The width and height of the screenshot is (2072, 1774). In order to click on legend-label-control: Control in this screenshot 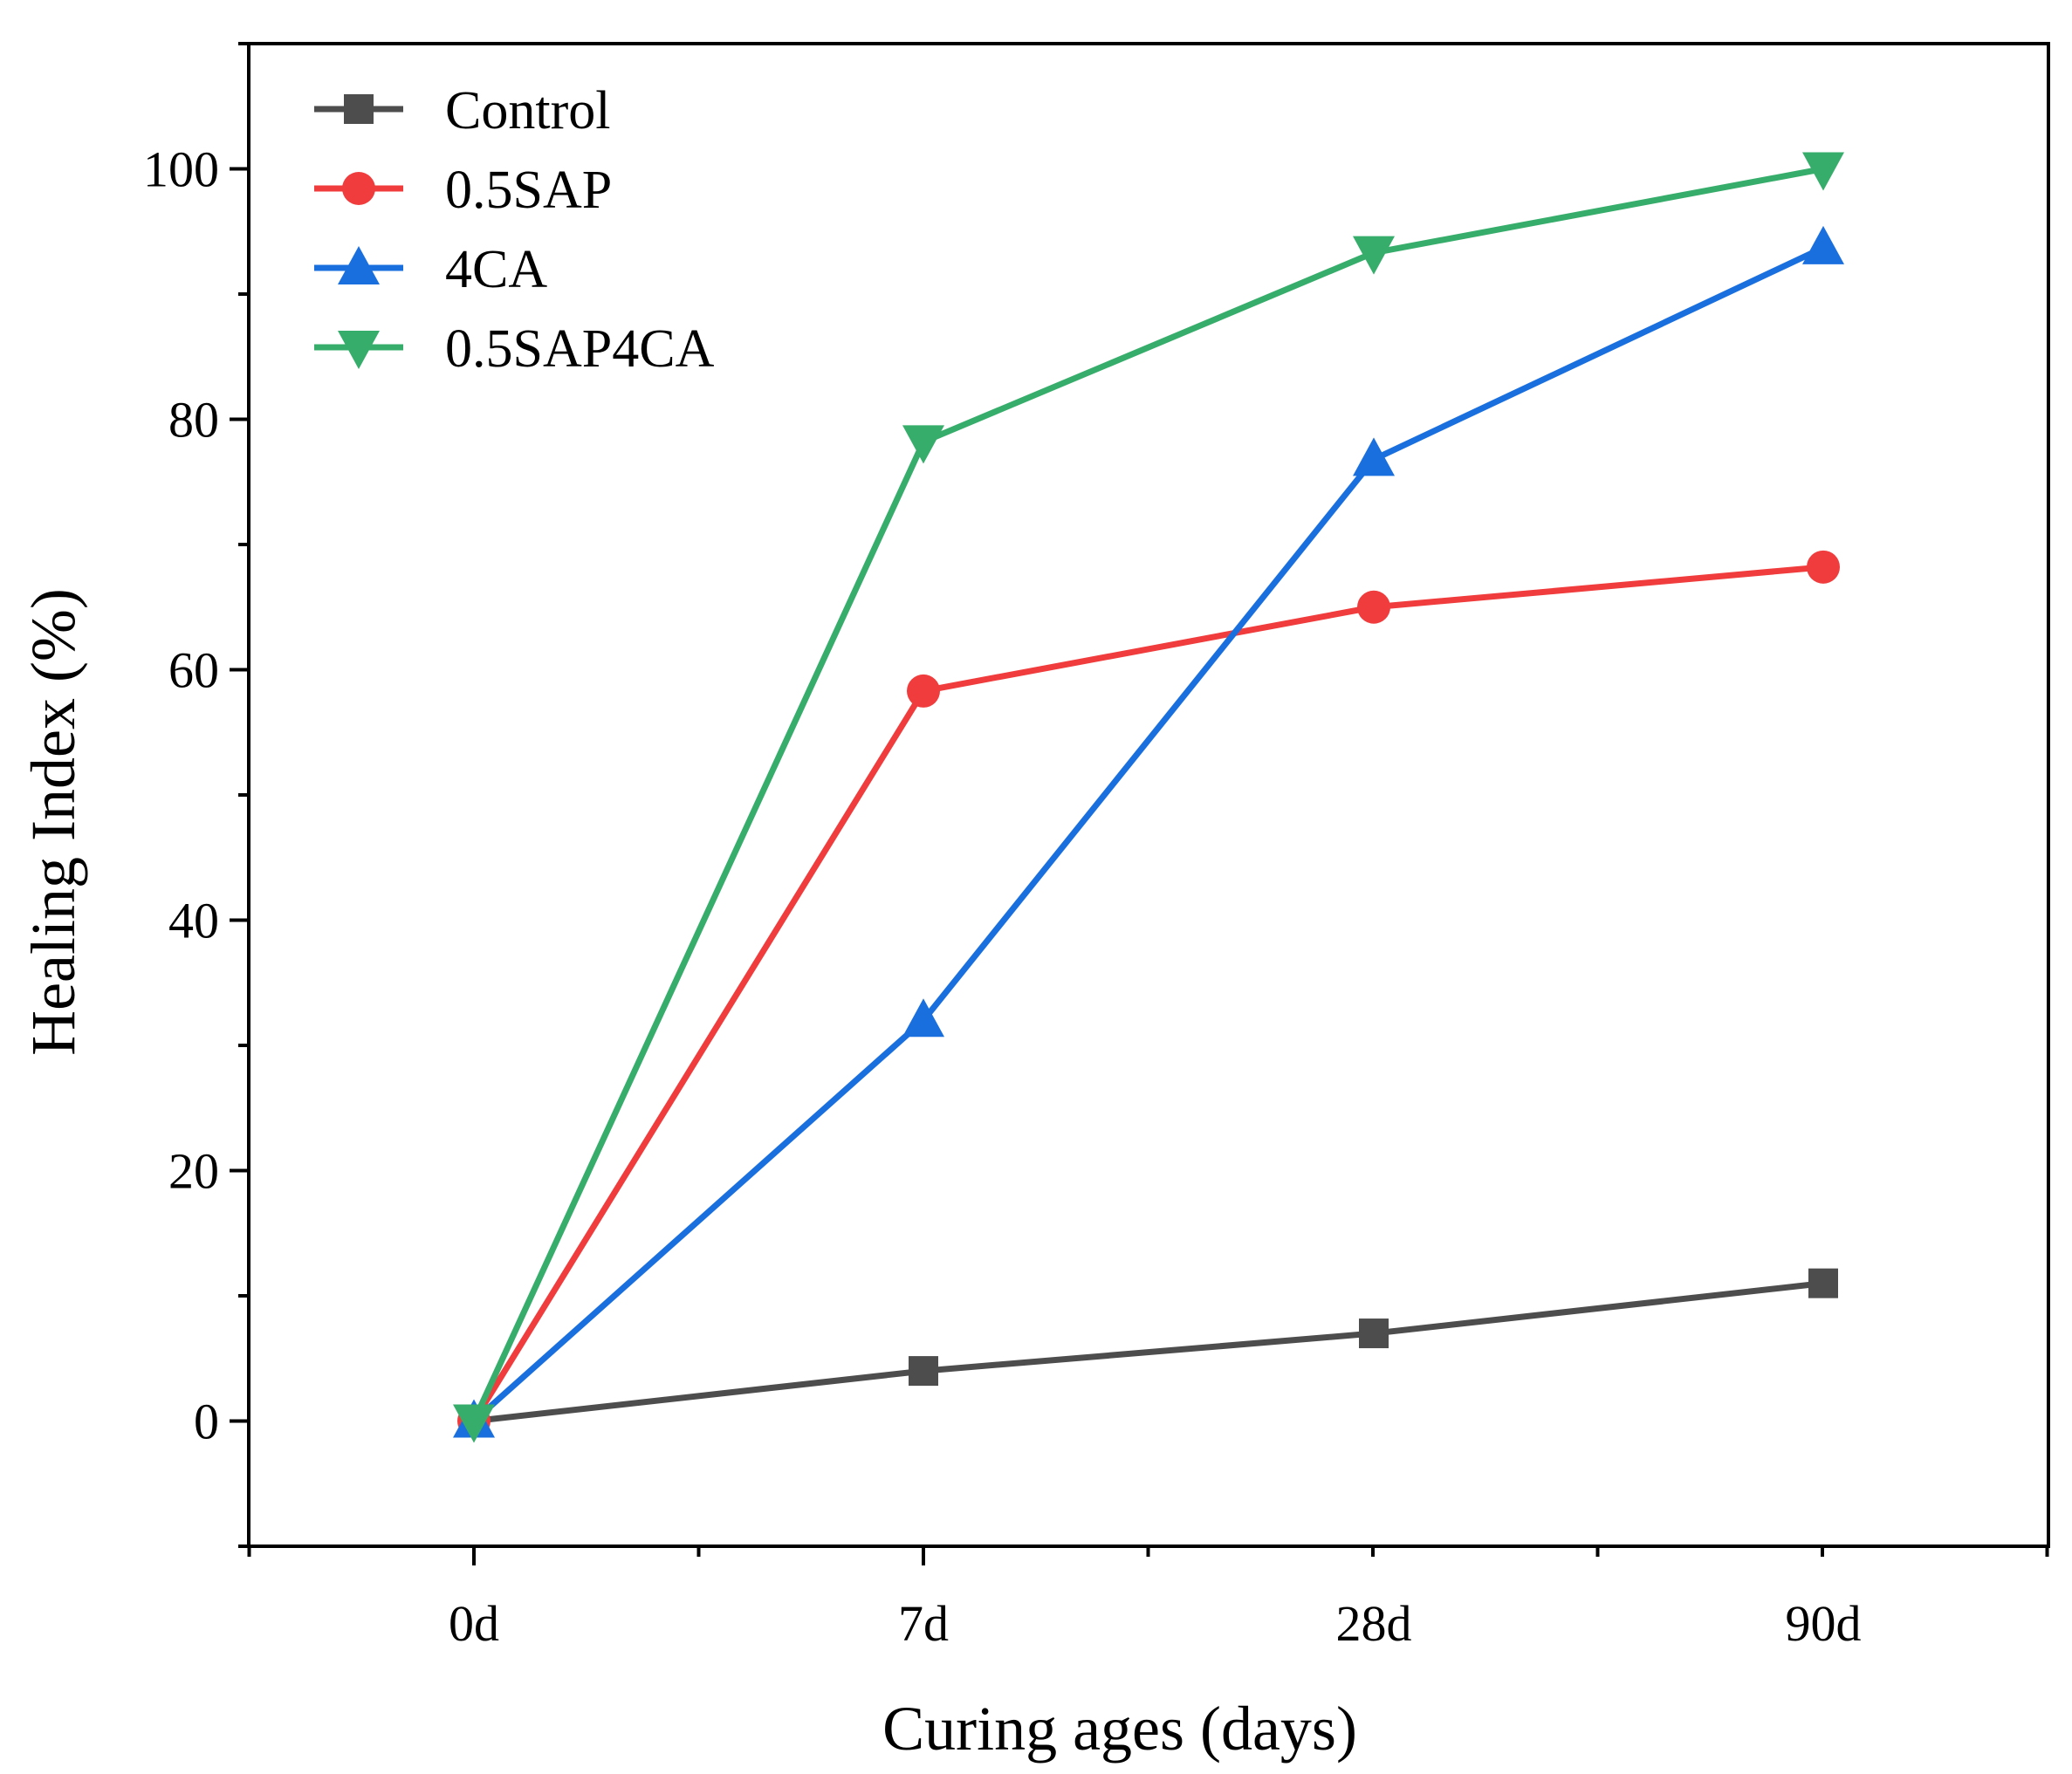, I will do `click(527, 110)`.